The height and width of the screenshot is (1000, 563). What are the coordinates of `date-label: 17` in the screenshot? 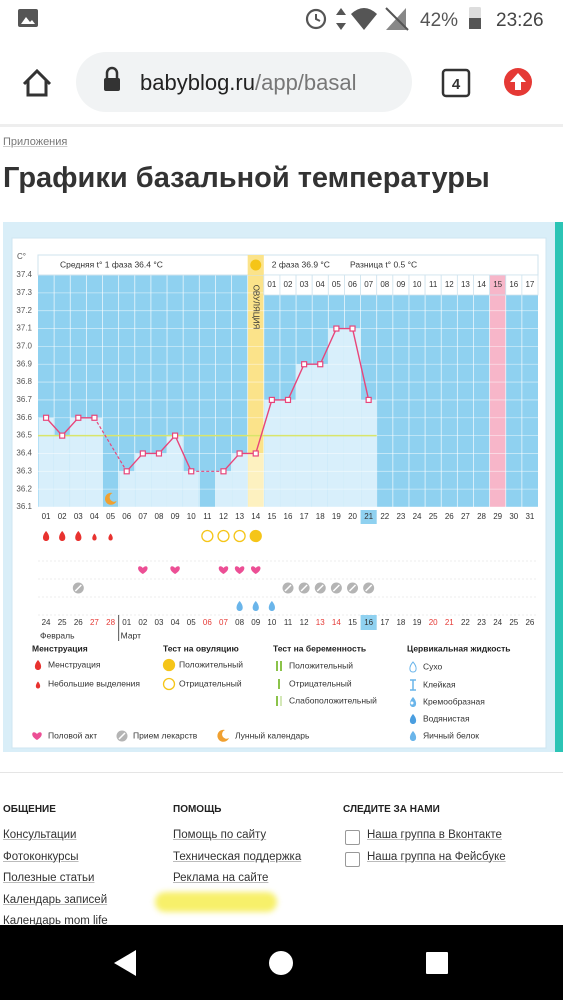 It's located at (384, 622).